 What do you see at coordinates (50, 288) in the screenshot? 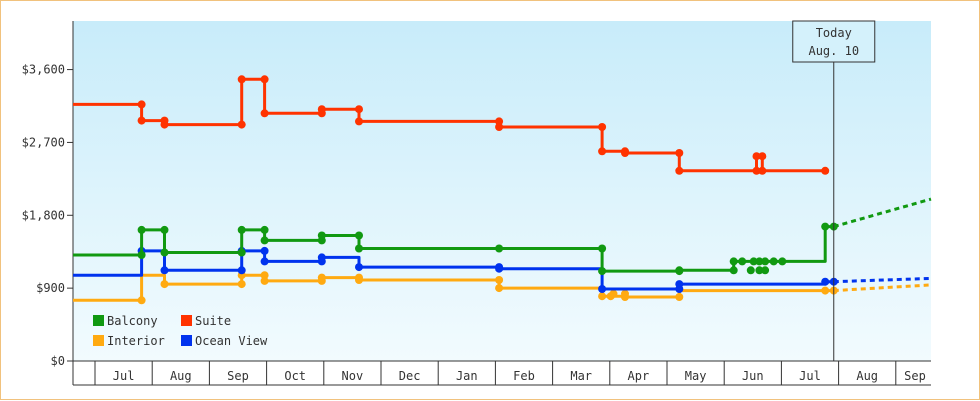
I see `y-tick-label: $900` at bounding box center [50, 288].